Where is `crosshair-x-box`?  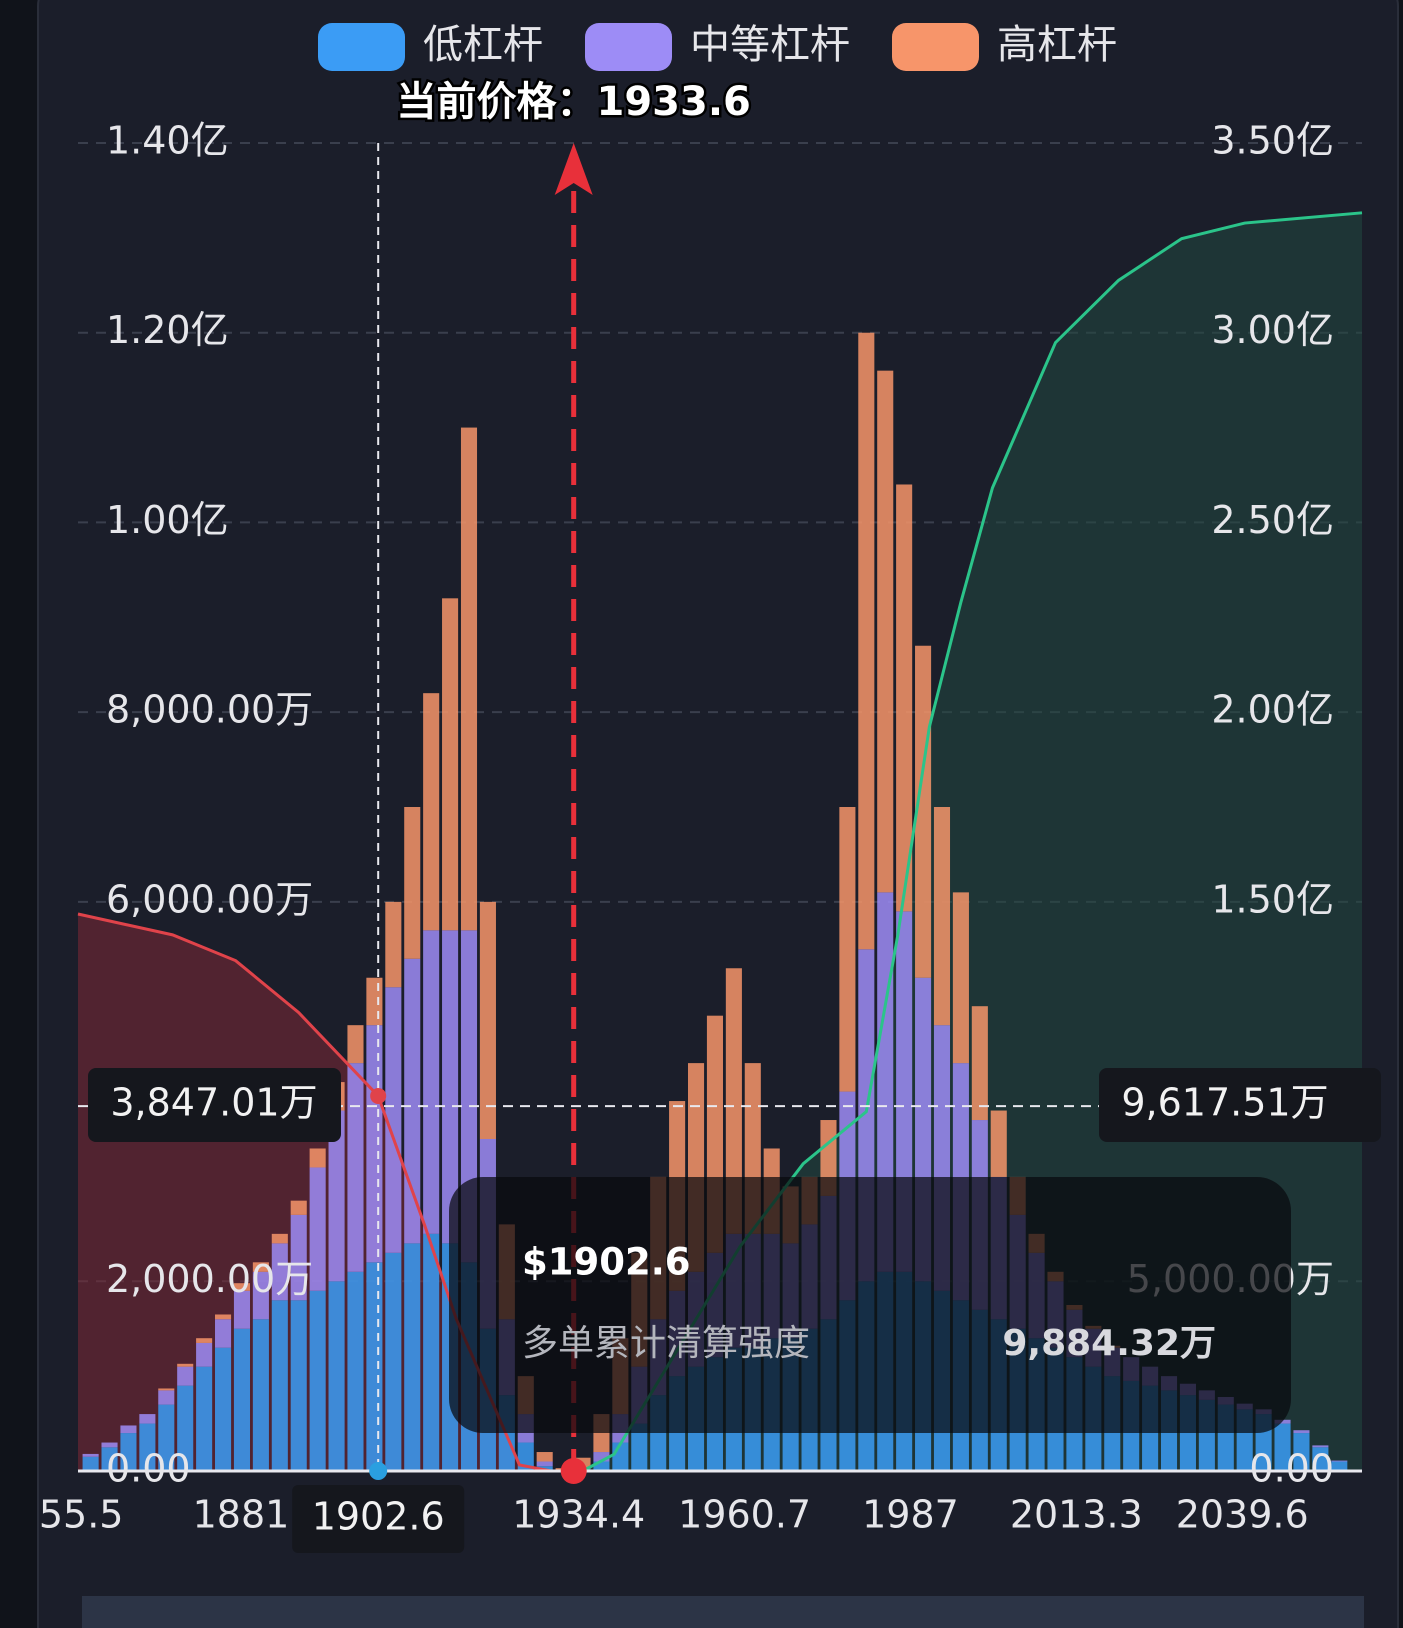
crosshair-x-box is located at coordinates (378, 1519).